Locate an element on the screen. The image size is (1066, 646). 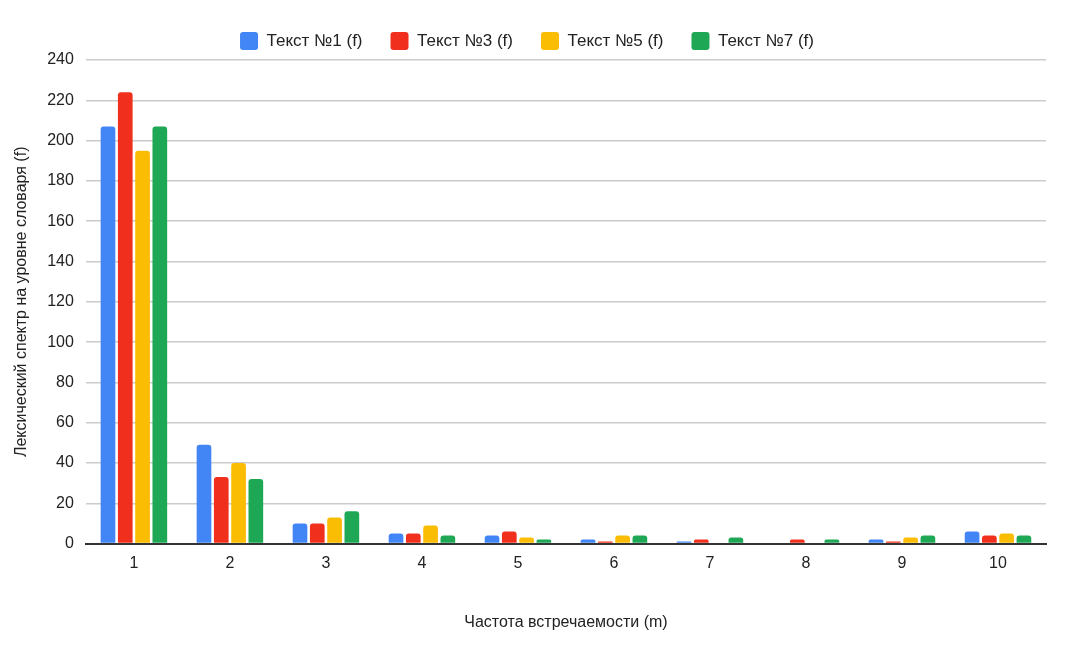
y-tick-label: 40 is located at coordinates (65, 462).